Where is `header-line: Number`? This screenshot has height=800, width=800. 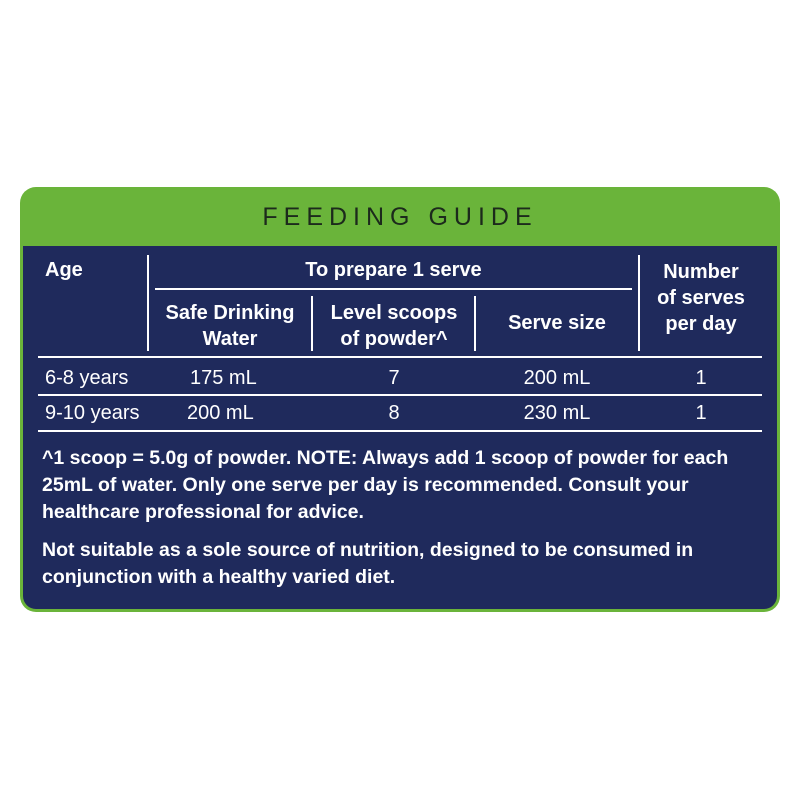
header-line: Number is located at coordinates (701, 272).